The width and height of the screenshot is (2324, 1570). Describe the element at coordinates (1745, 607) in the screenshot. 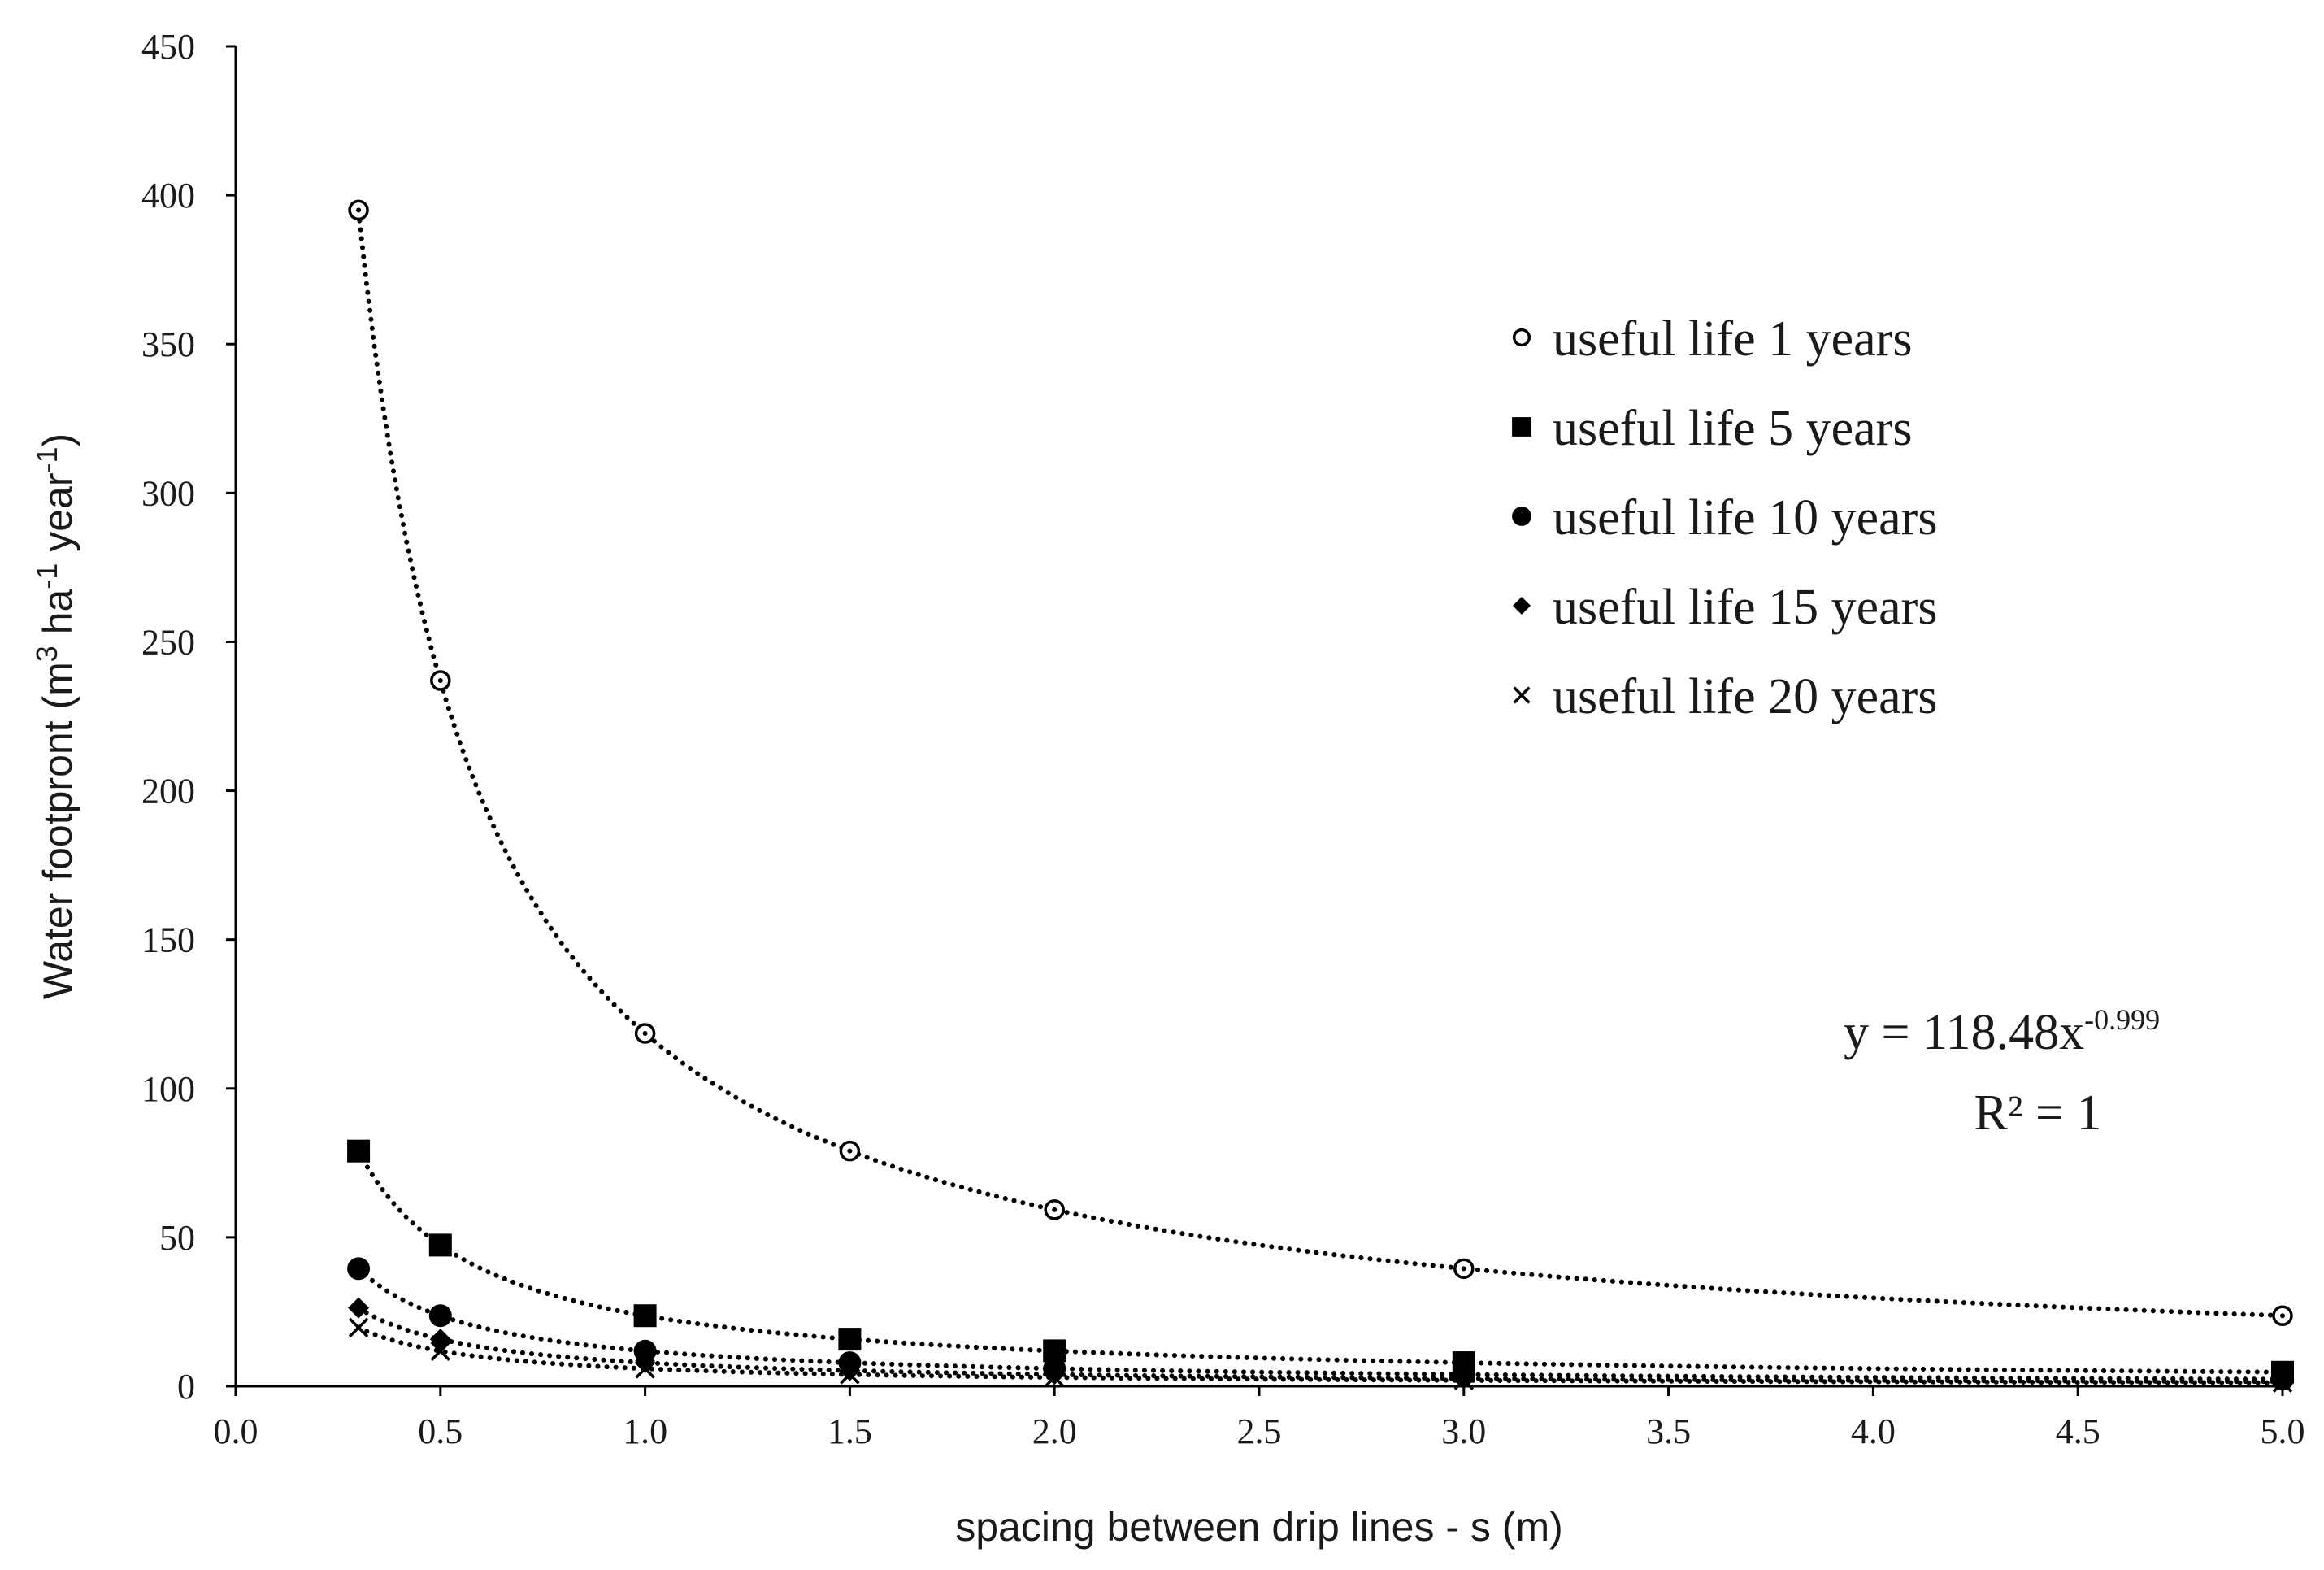

I see `legend-label-4: useful life 15 years` at that location.